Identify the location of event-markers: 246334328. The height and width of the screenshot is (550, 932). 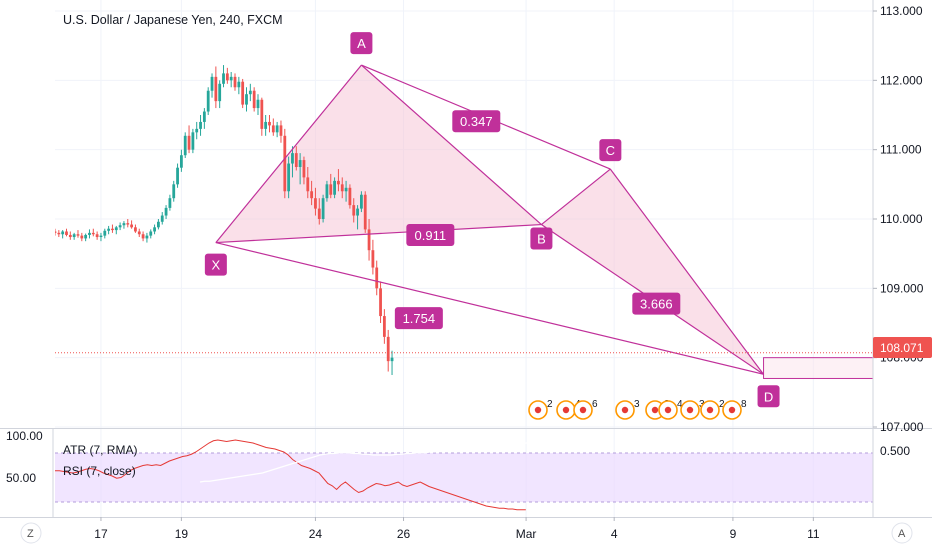
(637, 409).